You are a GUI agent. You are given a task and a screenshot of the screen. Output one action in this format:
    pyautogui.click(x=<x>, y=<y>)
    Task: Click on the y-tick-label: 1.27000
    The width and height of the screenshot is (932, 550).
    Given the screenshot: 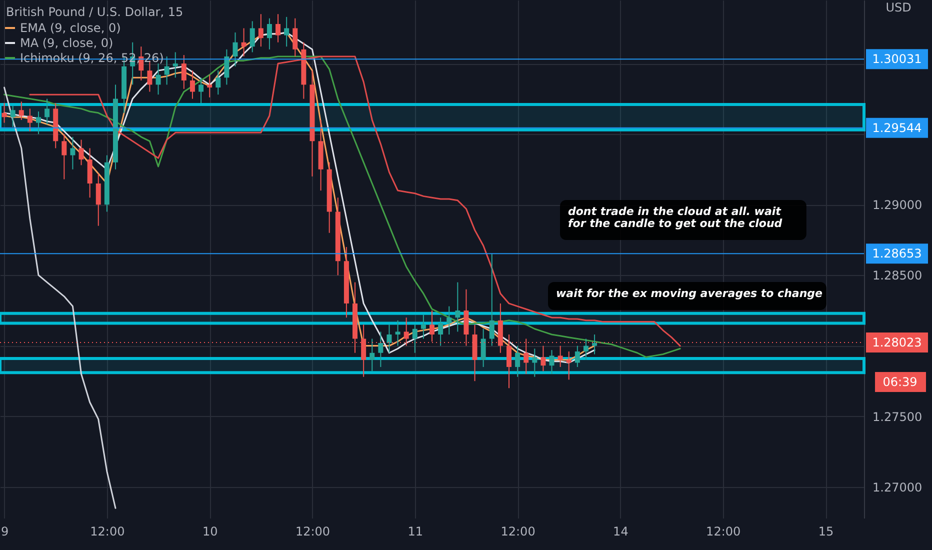 What is the action you would take?
    pyautogui.click(x=897, y=487)
    